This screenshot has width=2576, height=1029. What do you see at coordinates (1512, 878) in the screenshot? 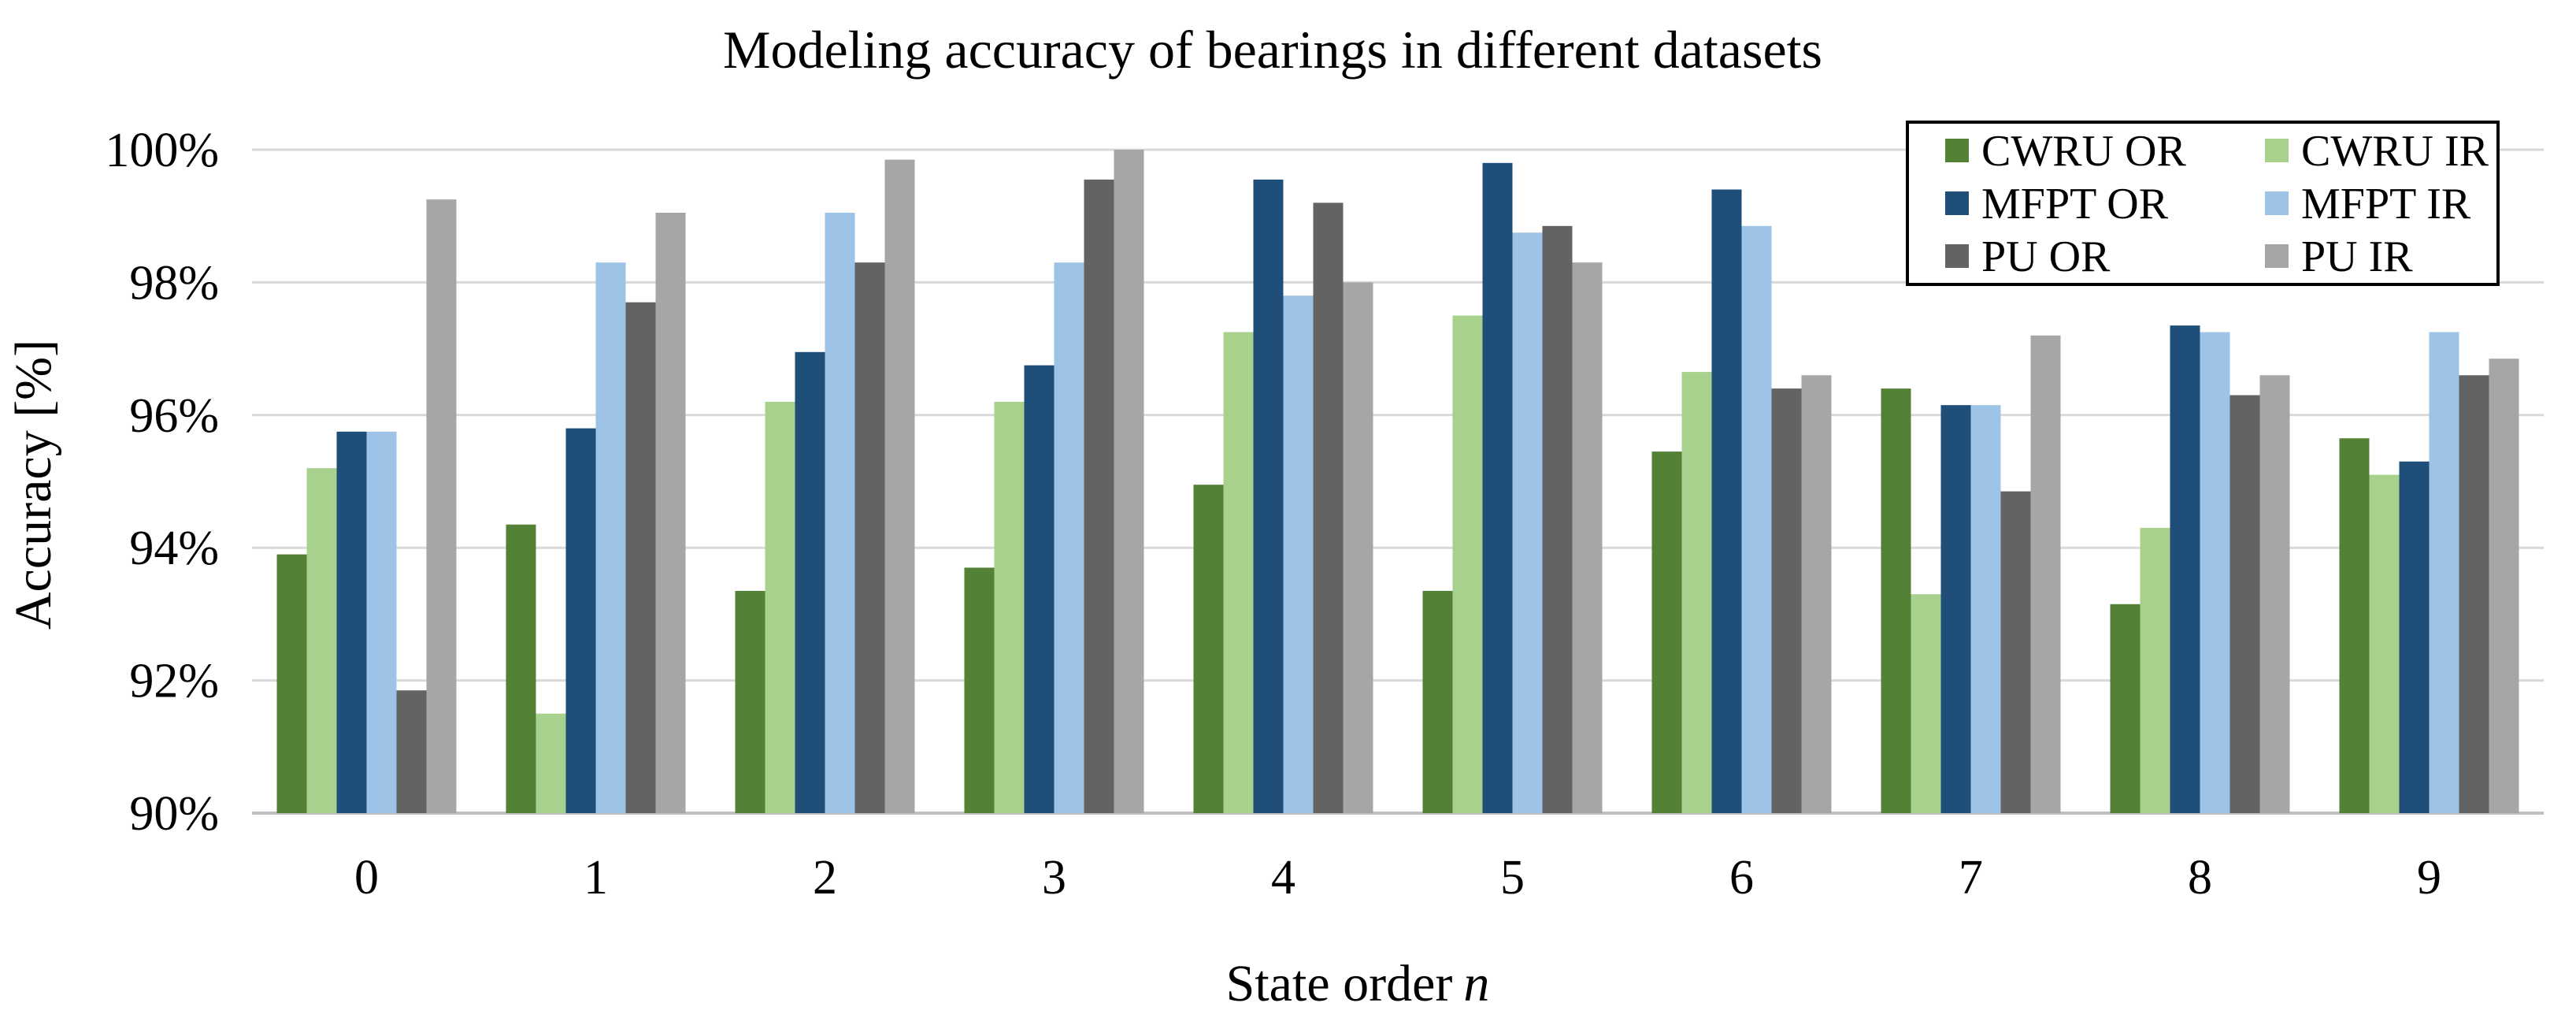
I see `x-tick-label: 5` at bounding box center [1512, 878].